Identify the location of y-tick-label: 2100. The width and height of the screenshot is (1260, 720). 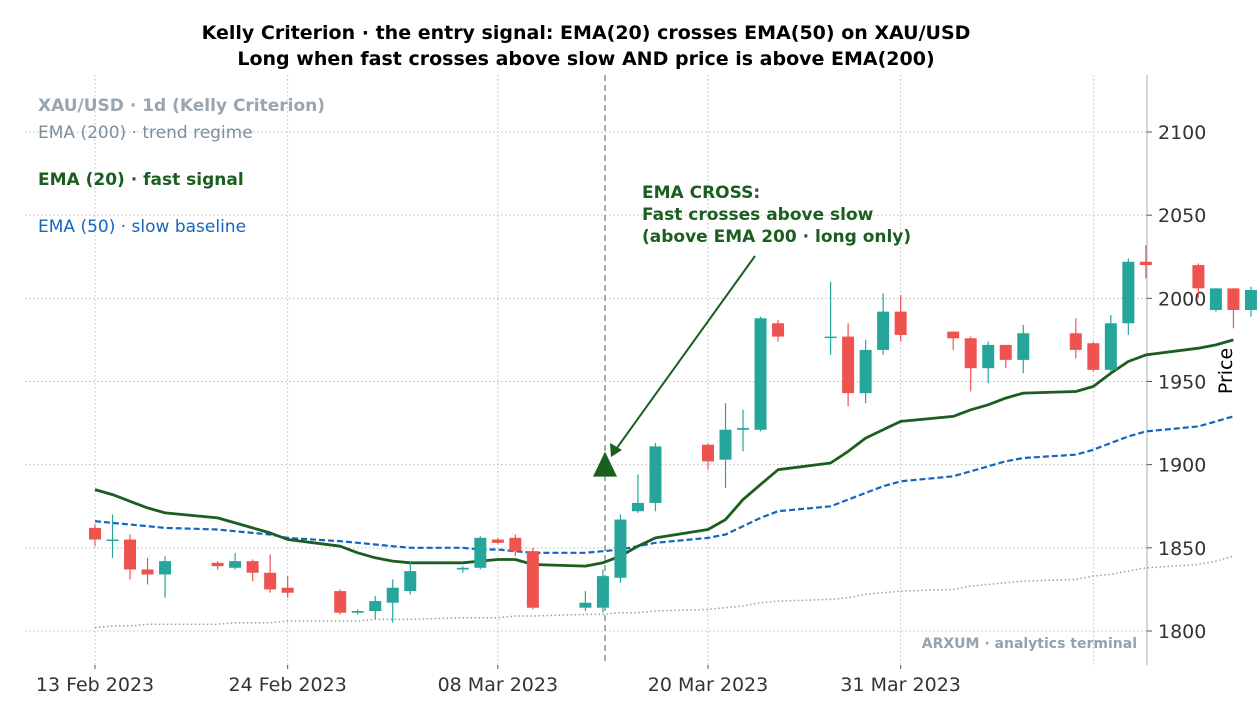
(1182, 133).